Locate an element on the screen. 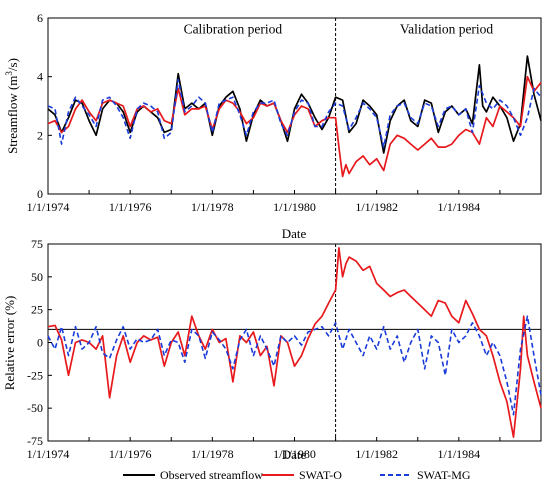 This screenshot has width=550, height=486. streamflow-x-axis-label: Date is located at coordinates (294, 233).